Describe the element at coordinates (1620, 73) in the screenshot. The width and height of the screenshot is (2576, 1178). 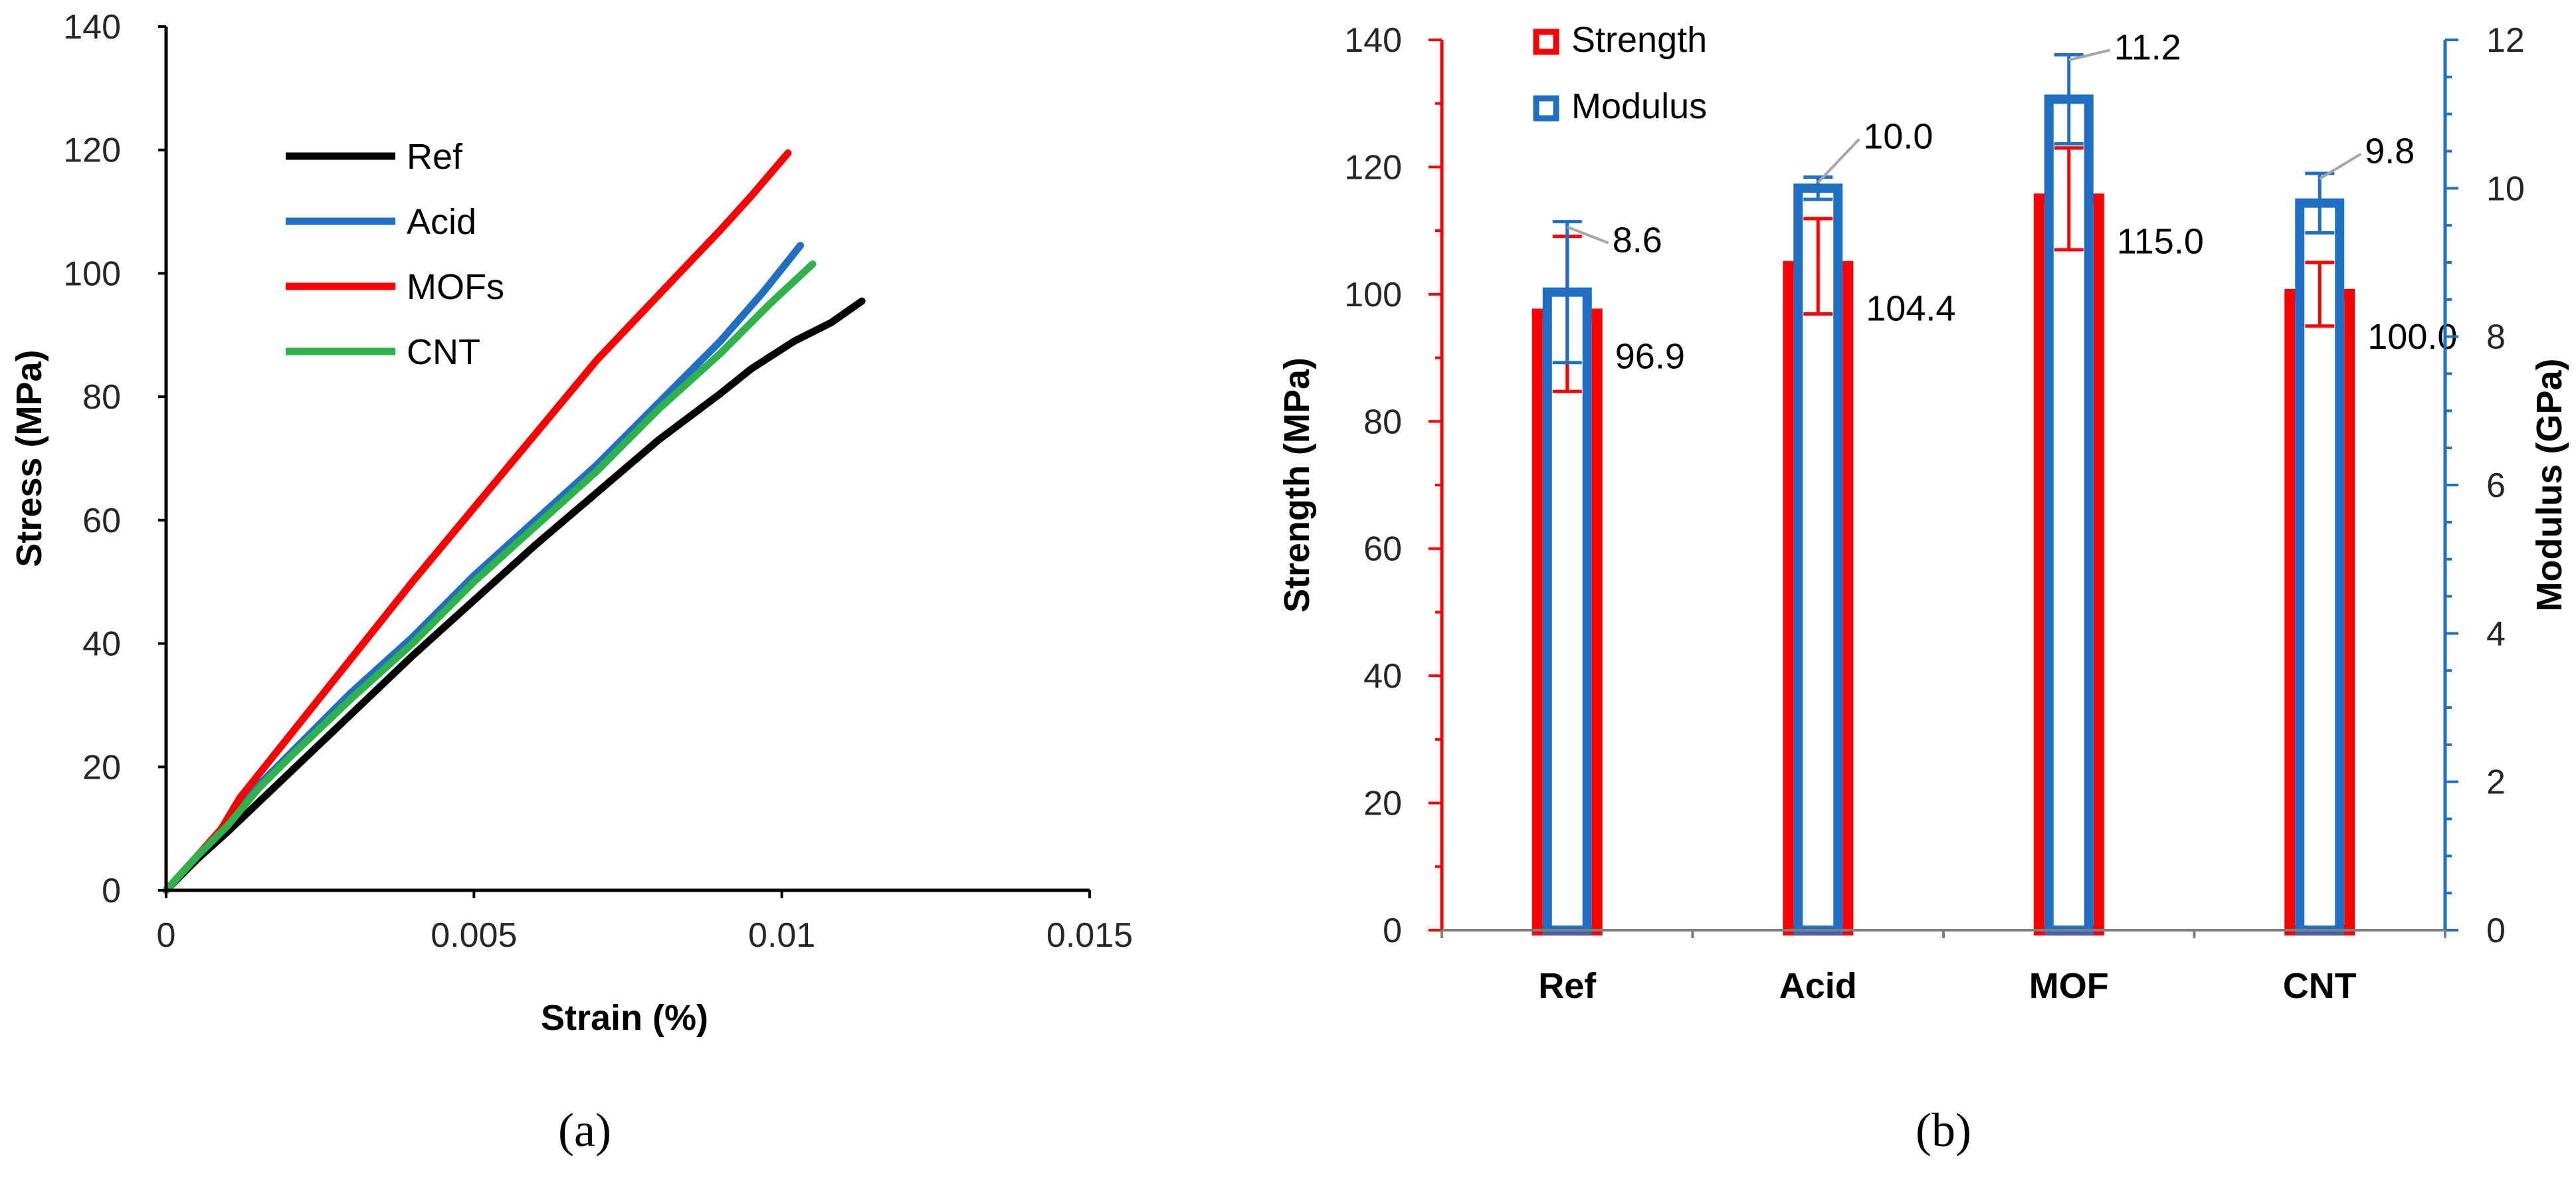
I see `legend: Strength Modulus` at that location.